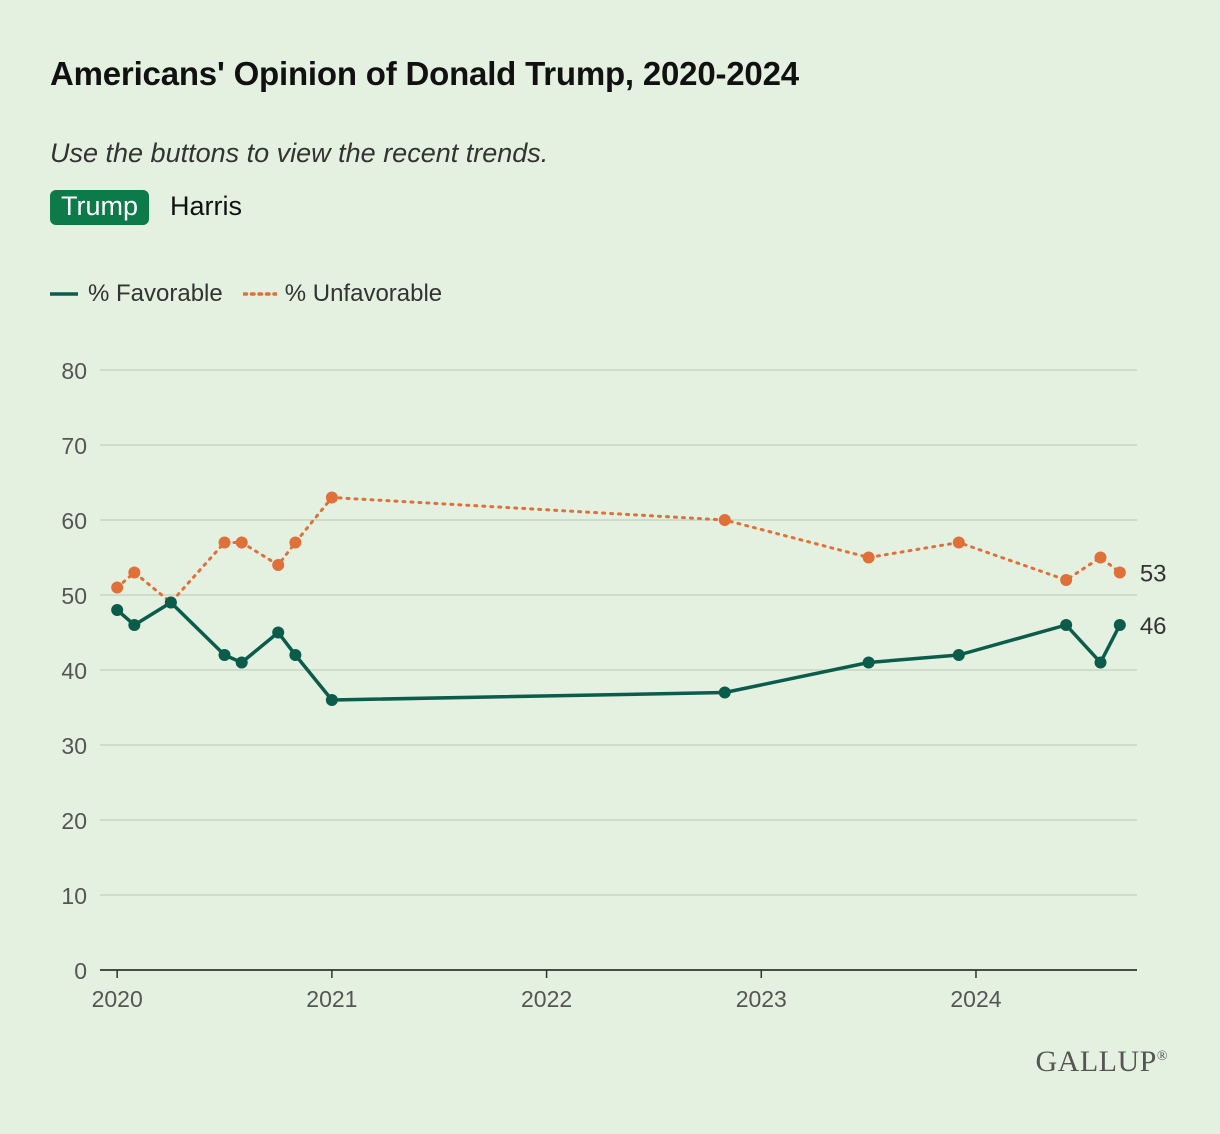 The image size is (1220, 1134). What do you see at coordinates (363, 293) in the screenshot?
I see `legend-unfavorable-label: % Unfavorable` at bounding box center [363, 293].